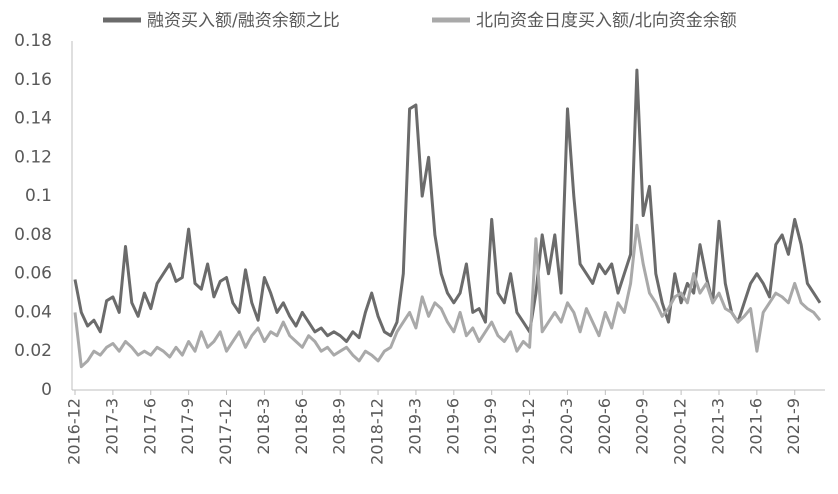 This screenshot has width=838, height=494. Describe the element at coordinates (33, 235) in the screenshot. I see `y-tick-label: 0.08` at that location.